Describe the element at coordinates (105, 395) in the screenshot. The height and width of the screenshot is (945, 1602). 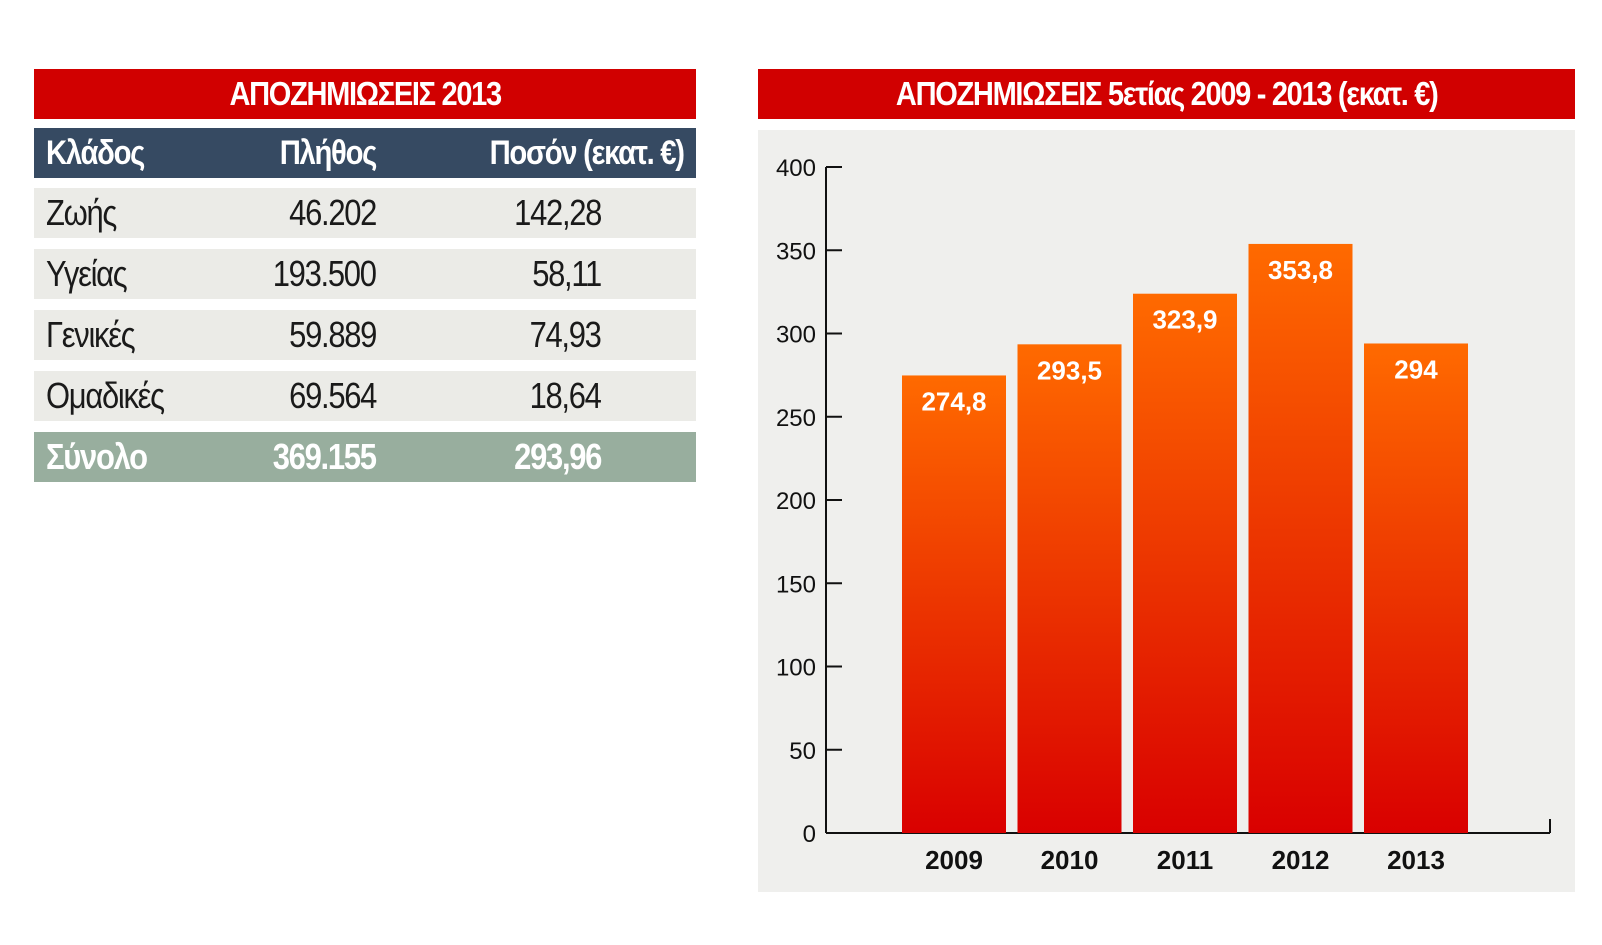
I see `cell-branch: Ομαδικές` at that location.